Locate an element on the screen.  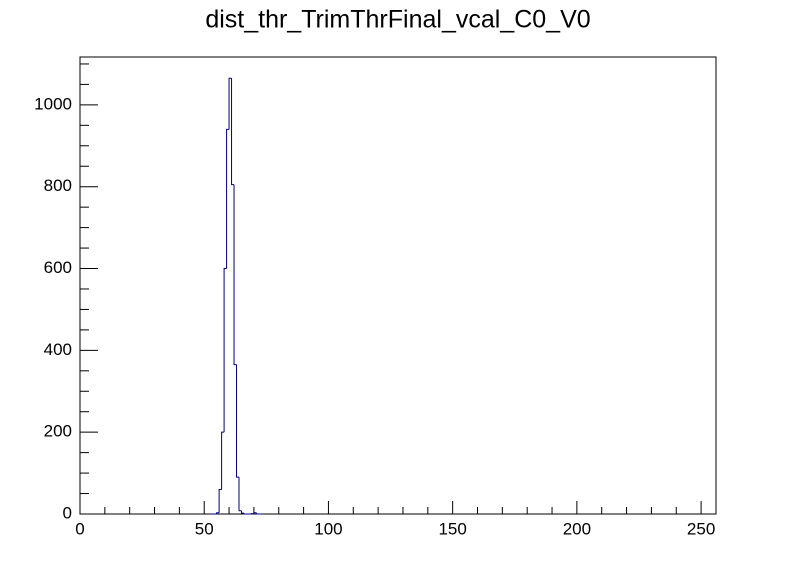
x-tick-label: 0 is located at coordinates (79, 528).